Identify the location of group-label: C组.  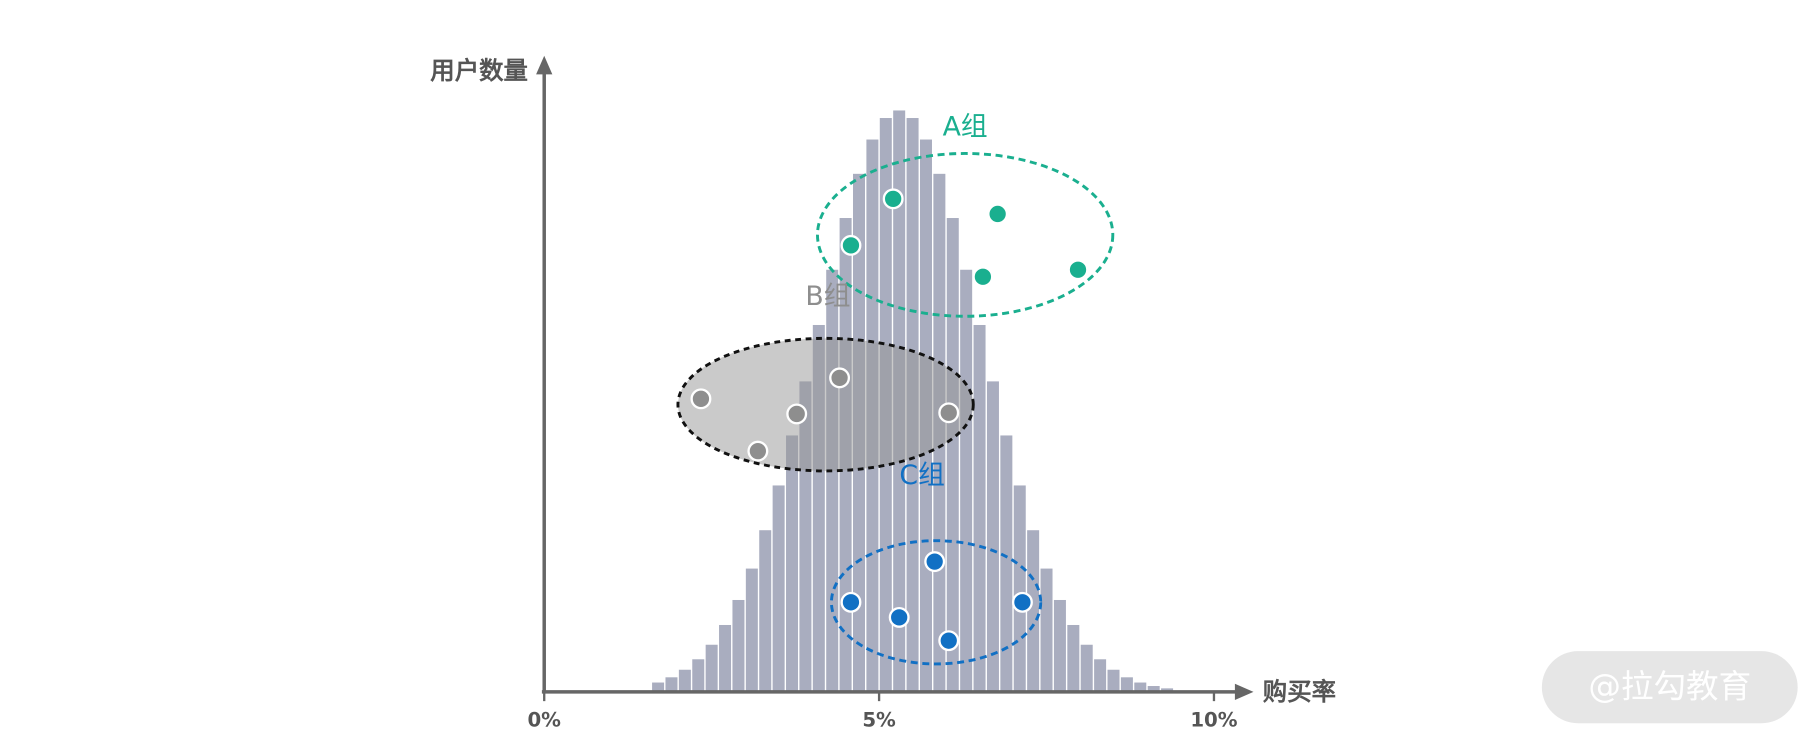
(921, 475).